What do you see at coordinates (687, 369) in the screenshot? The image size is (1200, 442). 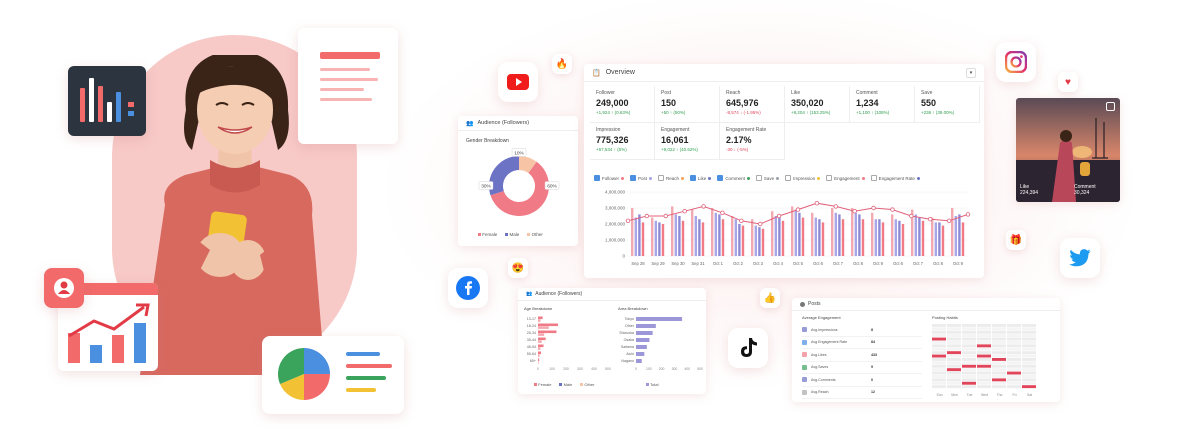 I see `x-tick-label: 400` at bounding box center [687, 369].